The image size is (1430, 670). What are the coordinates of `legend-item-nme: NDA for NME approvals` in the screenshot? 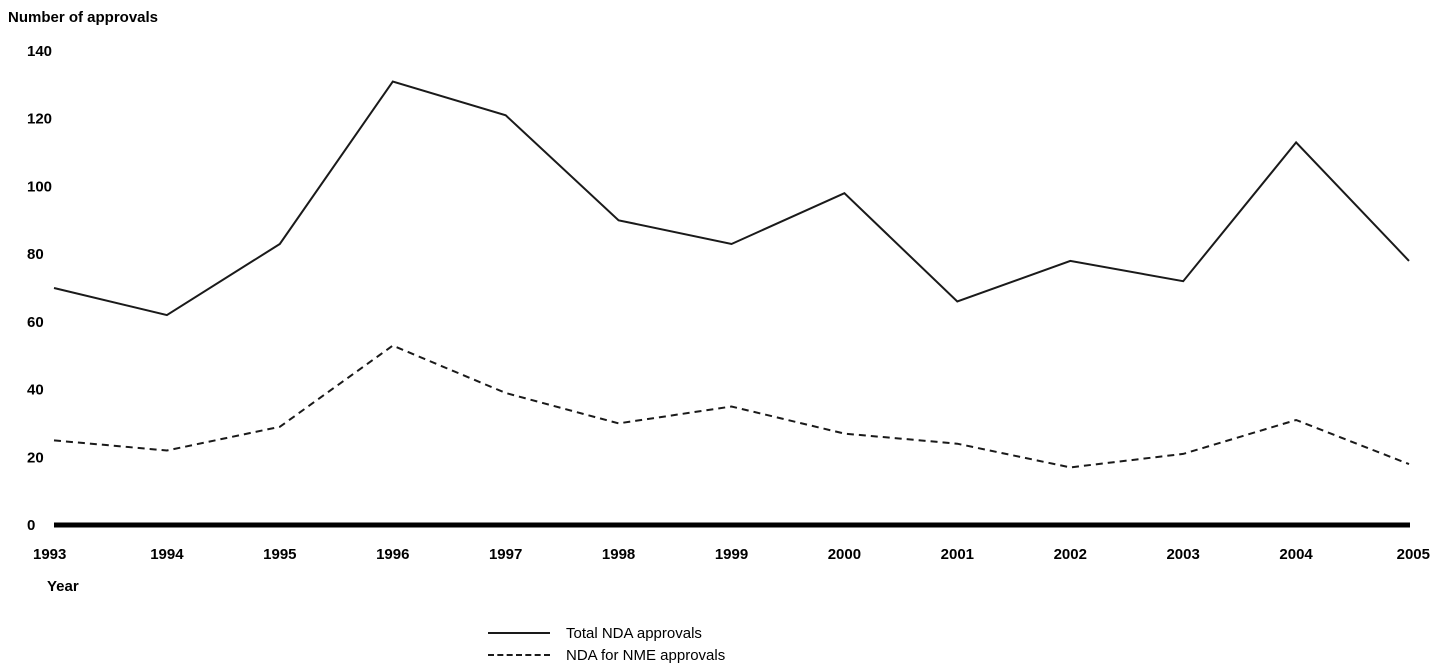 It's located at (606, 655).